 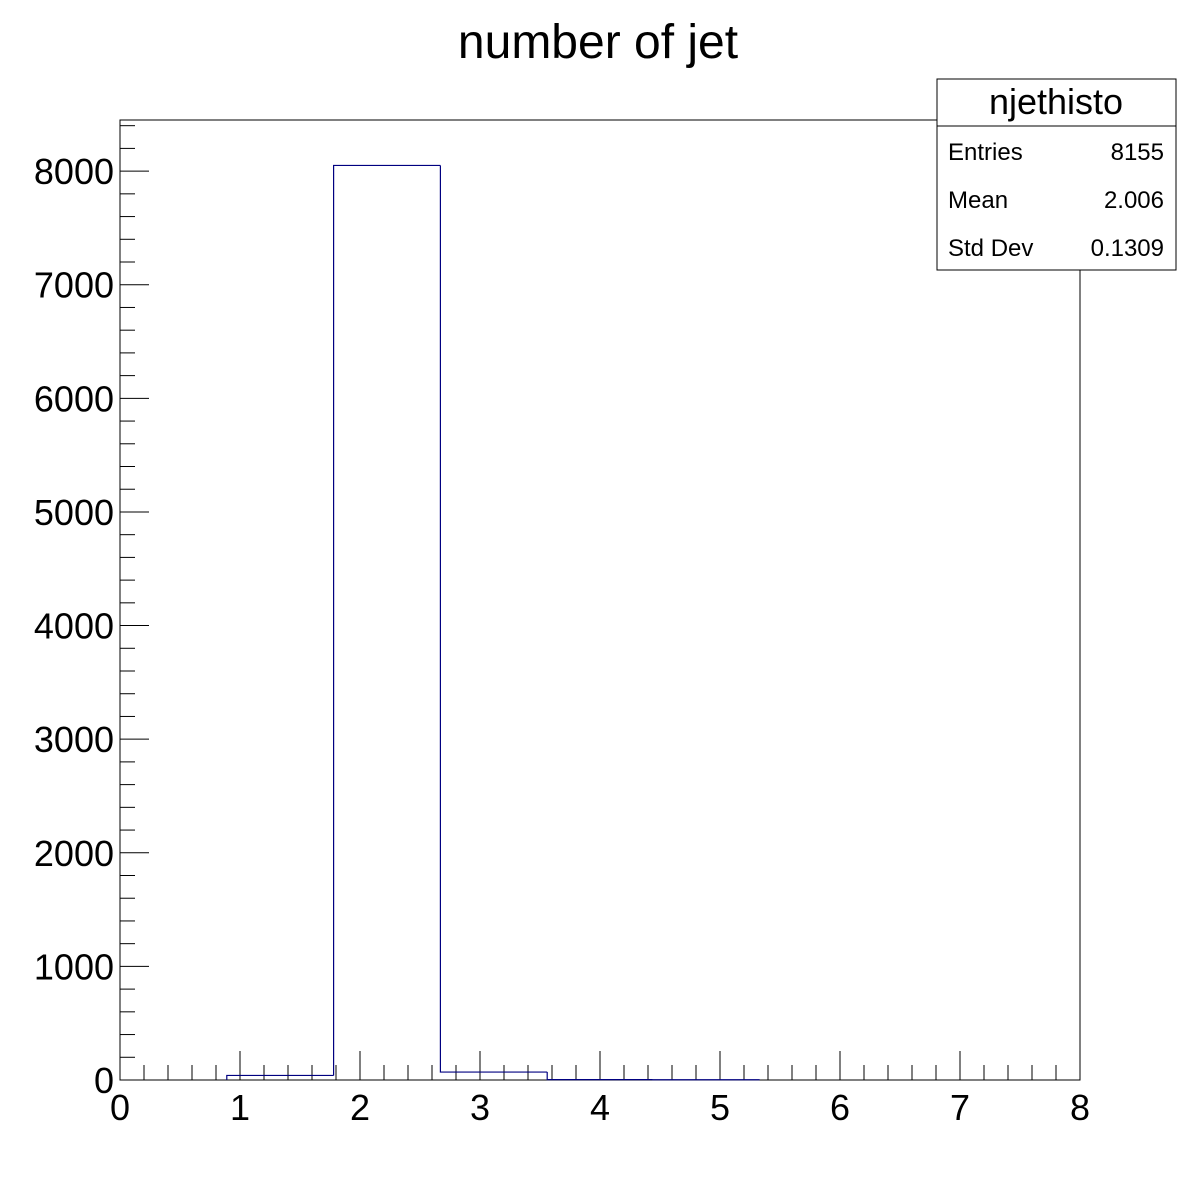 What do you see at coordinates (74, 171) in the screenshot?
I see `y-tick-label: 8000` at bounding box center [74, 171].